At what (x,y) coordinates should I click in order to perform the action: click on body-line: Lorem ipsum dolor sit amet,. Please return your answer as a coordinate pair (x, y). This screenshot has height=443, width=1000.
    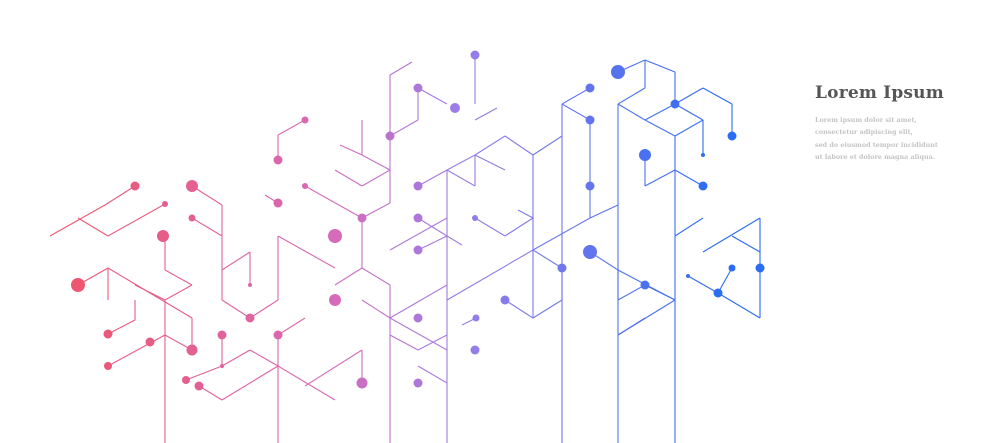
    Looking at the image, I should click on (866, 120).